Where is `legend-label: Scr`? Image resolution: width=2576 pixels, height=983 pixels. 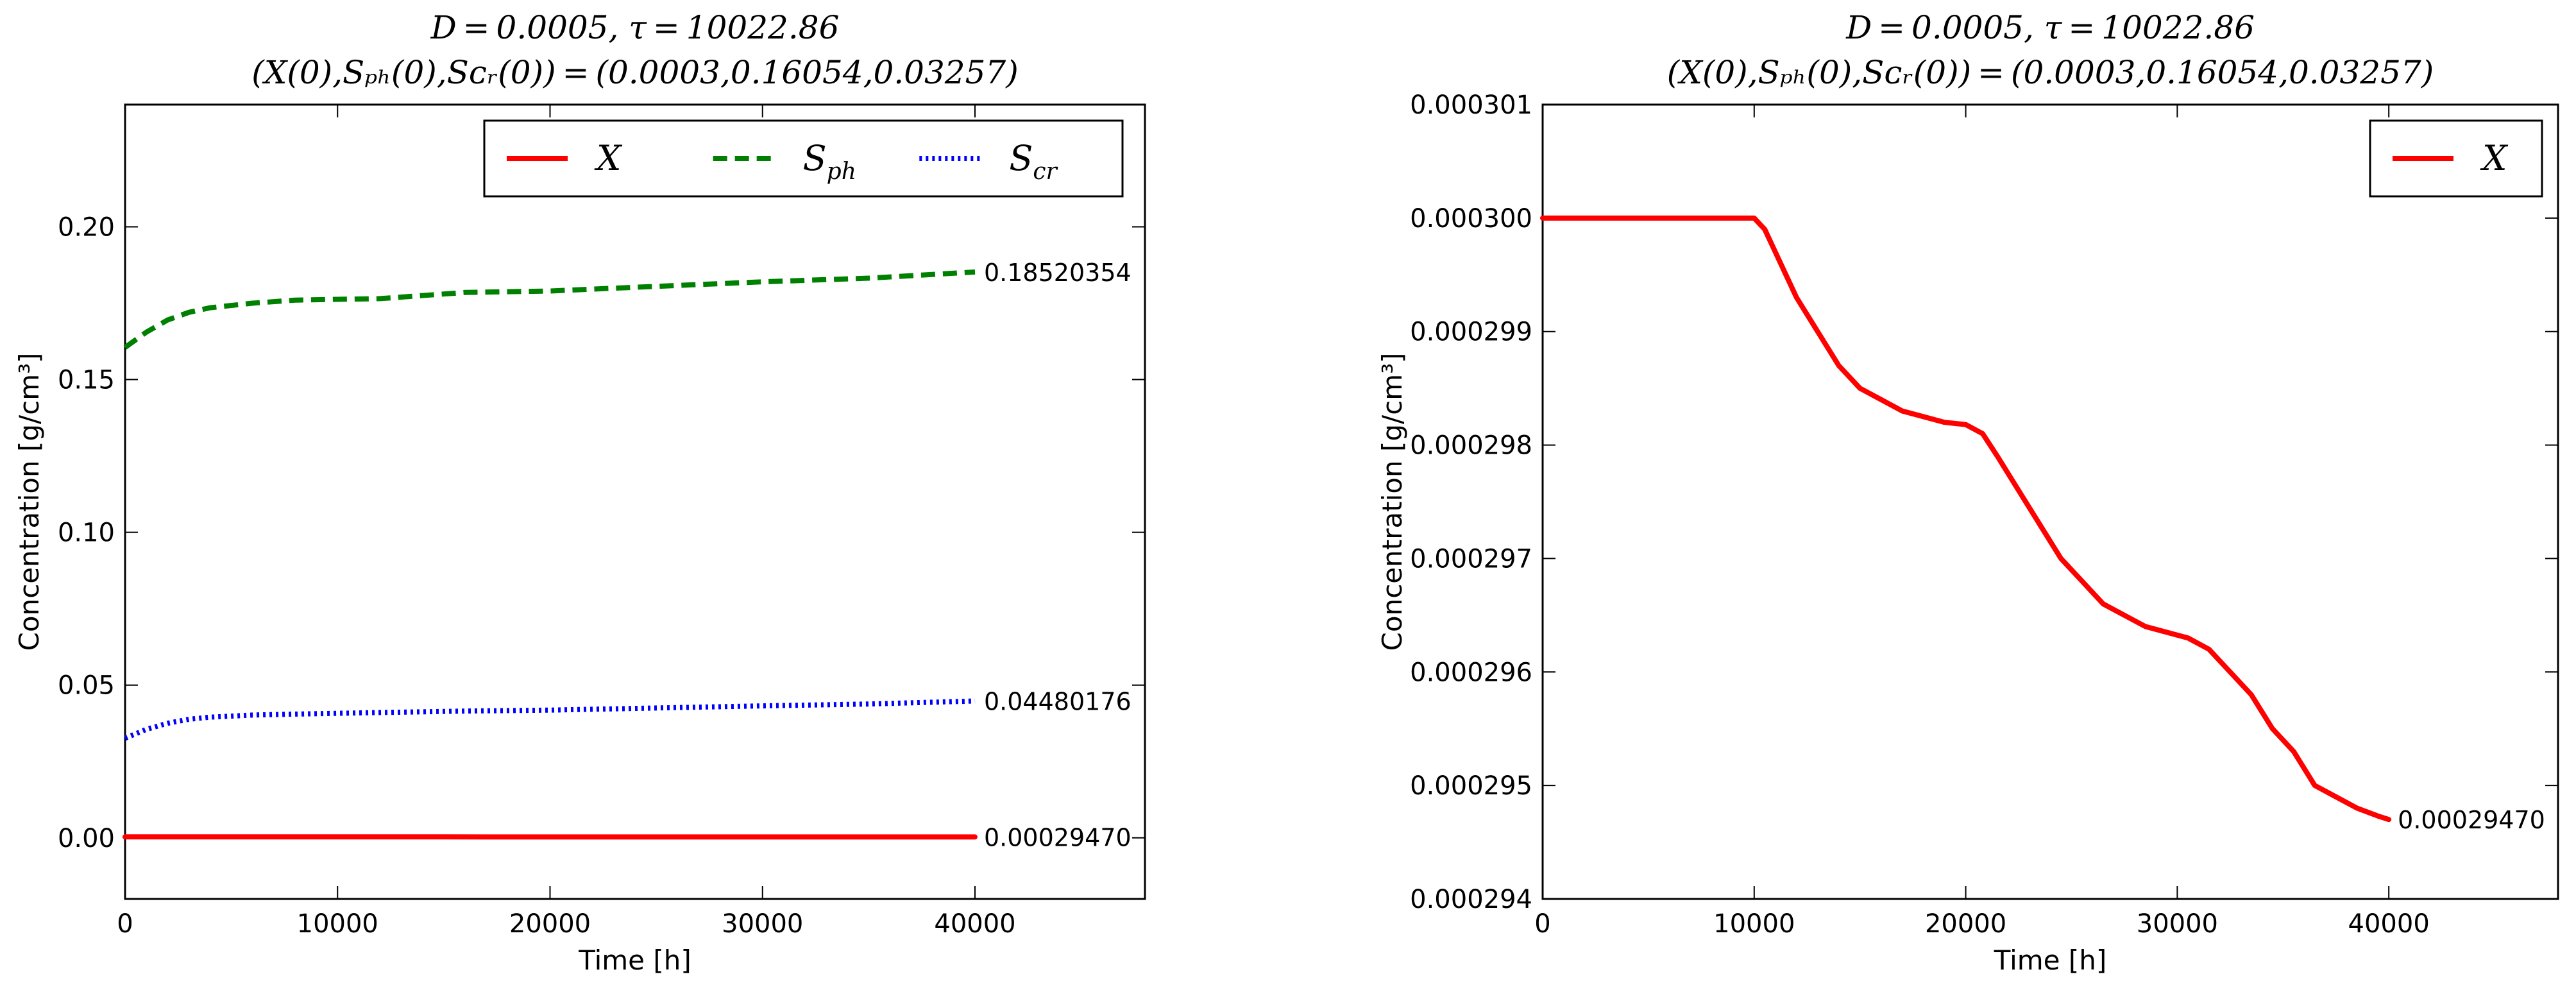 legend-label: Scr is located at coordinates (1033, 161).